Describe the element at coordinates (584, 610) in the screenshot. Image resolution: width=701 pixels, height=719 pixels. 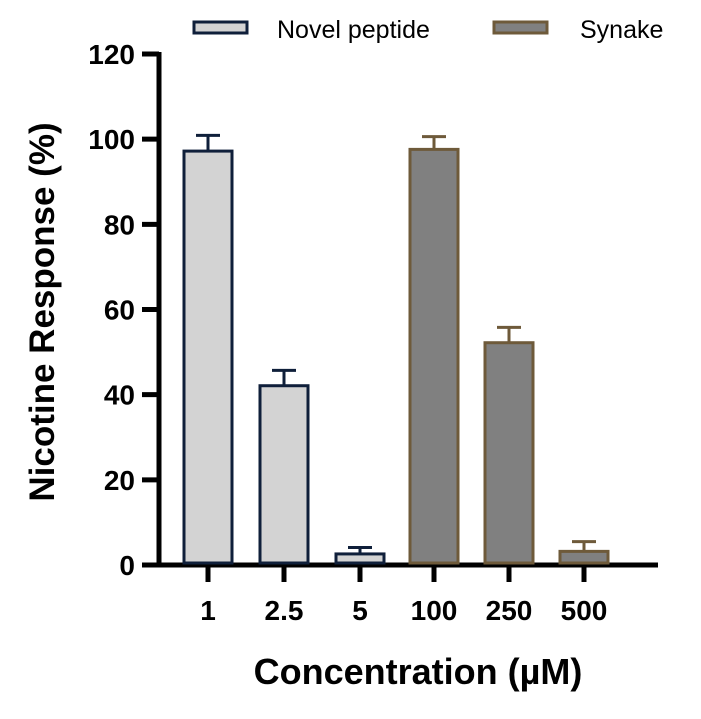
I see `x-tick-label: 500` at that location.